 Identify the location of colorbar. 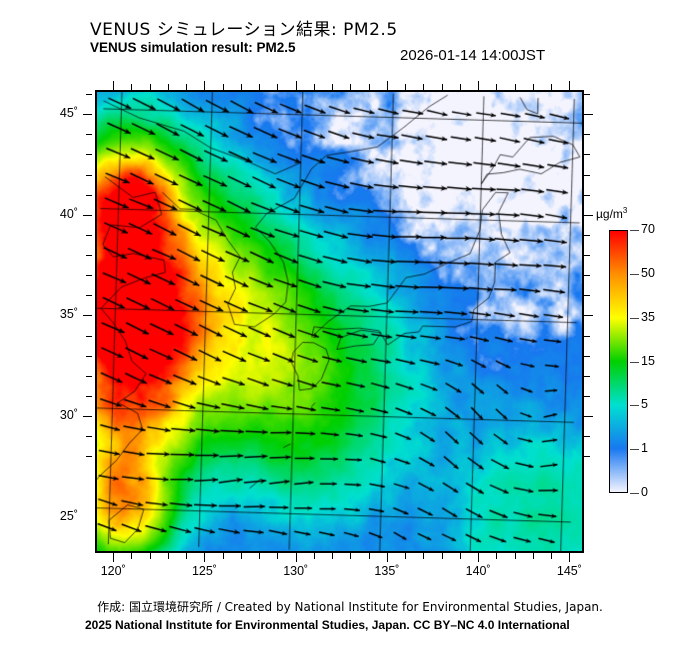
(618, 361).